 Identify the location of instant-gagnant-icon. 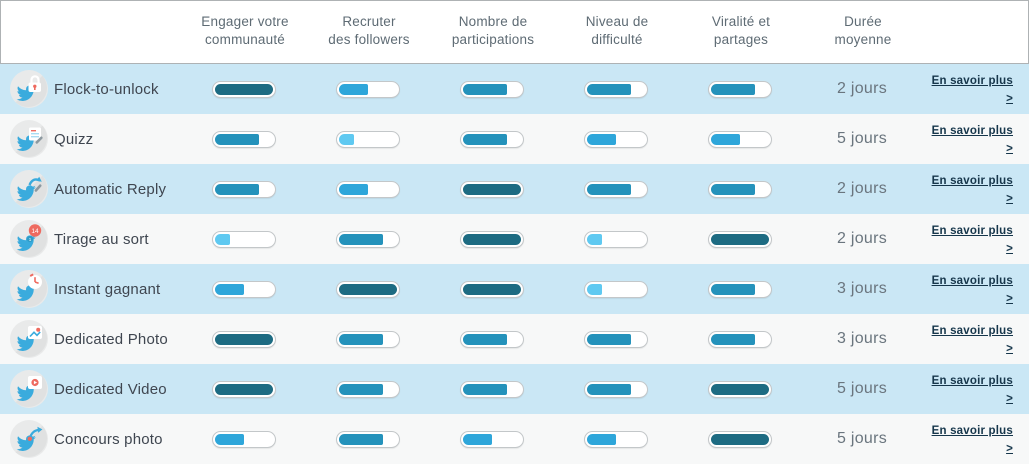
(26, 289).